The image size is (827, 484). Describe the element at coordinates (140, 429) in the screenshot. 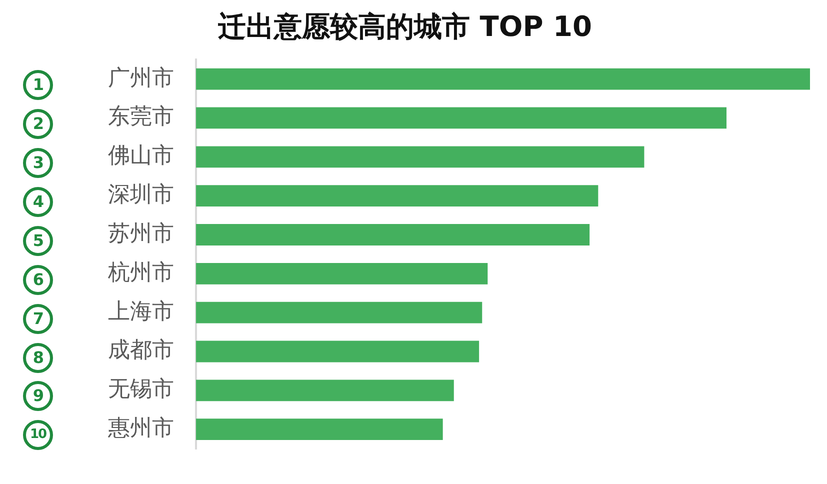

I see `y-tick-label: 惠州市` at that location.